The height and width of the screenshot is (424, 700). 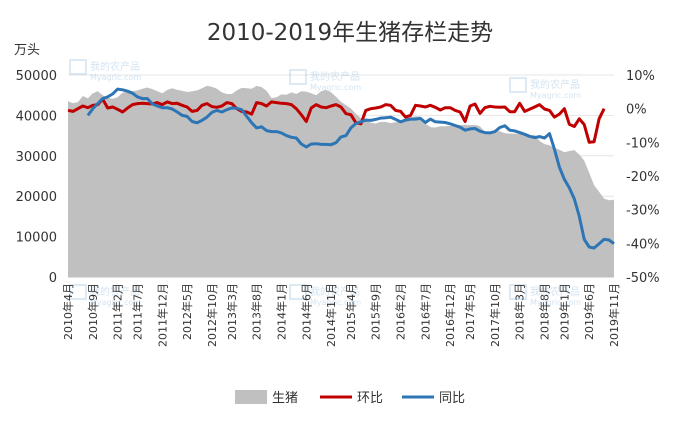 What do you see at coordinates (285, 398) in the screenshot?
I see `legend-label-hog: 生猪` at bounding box center [285, 398].